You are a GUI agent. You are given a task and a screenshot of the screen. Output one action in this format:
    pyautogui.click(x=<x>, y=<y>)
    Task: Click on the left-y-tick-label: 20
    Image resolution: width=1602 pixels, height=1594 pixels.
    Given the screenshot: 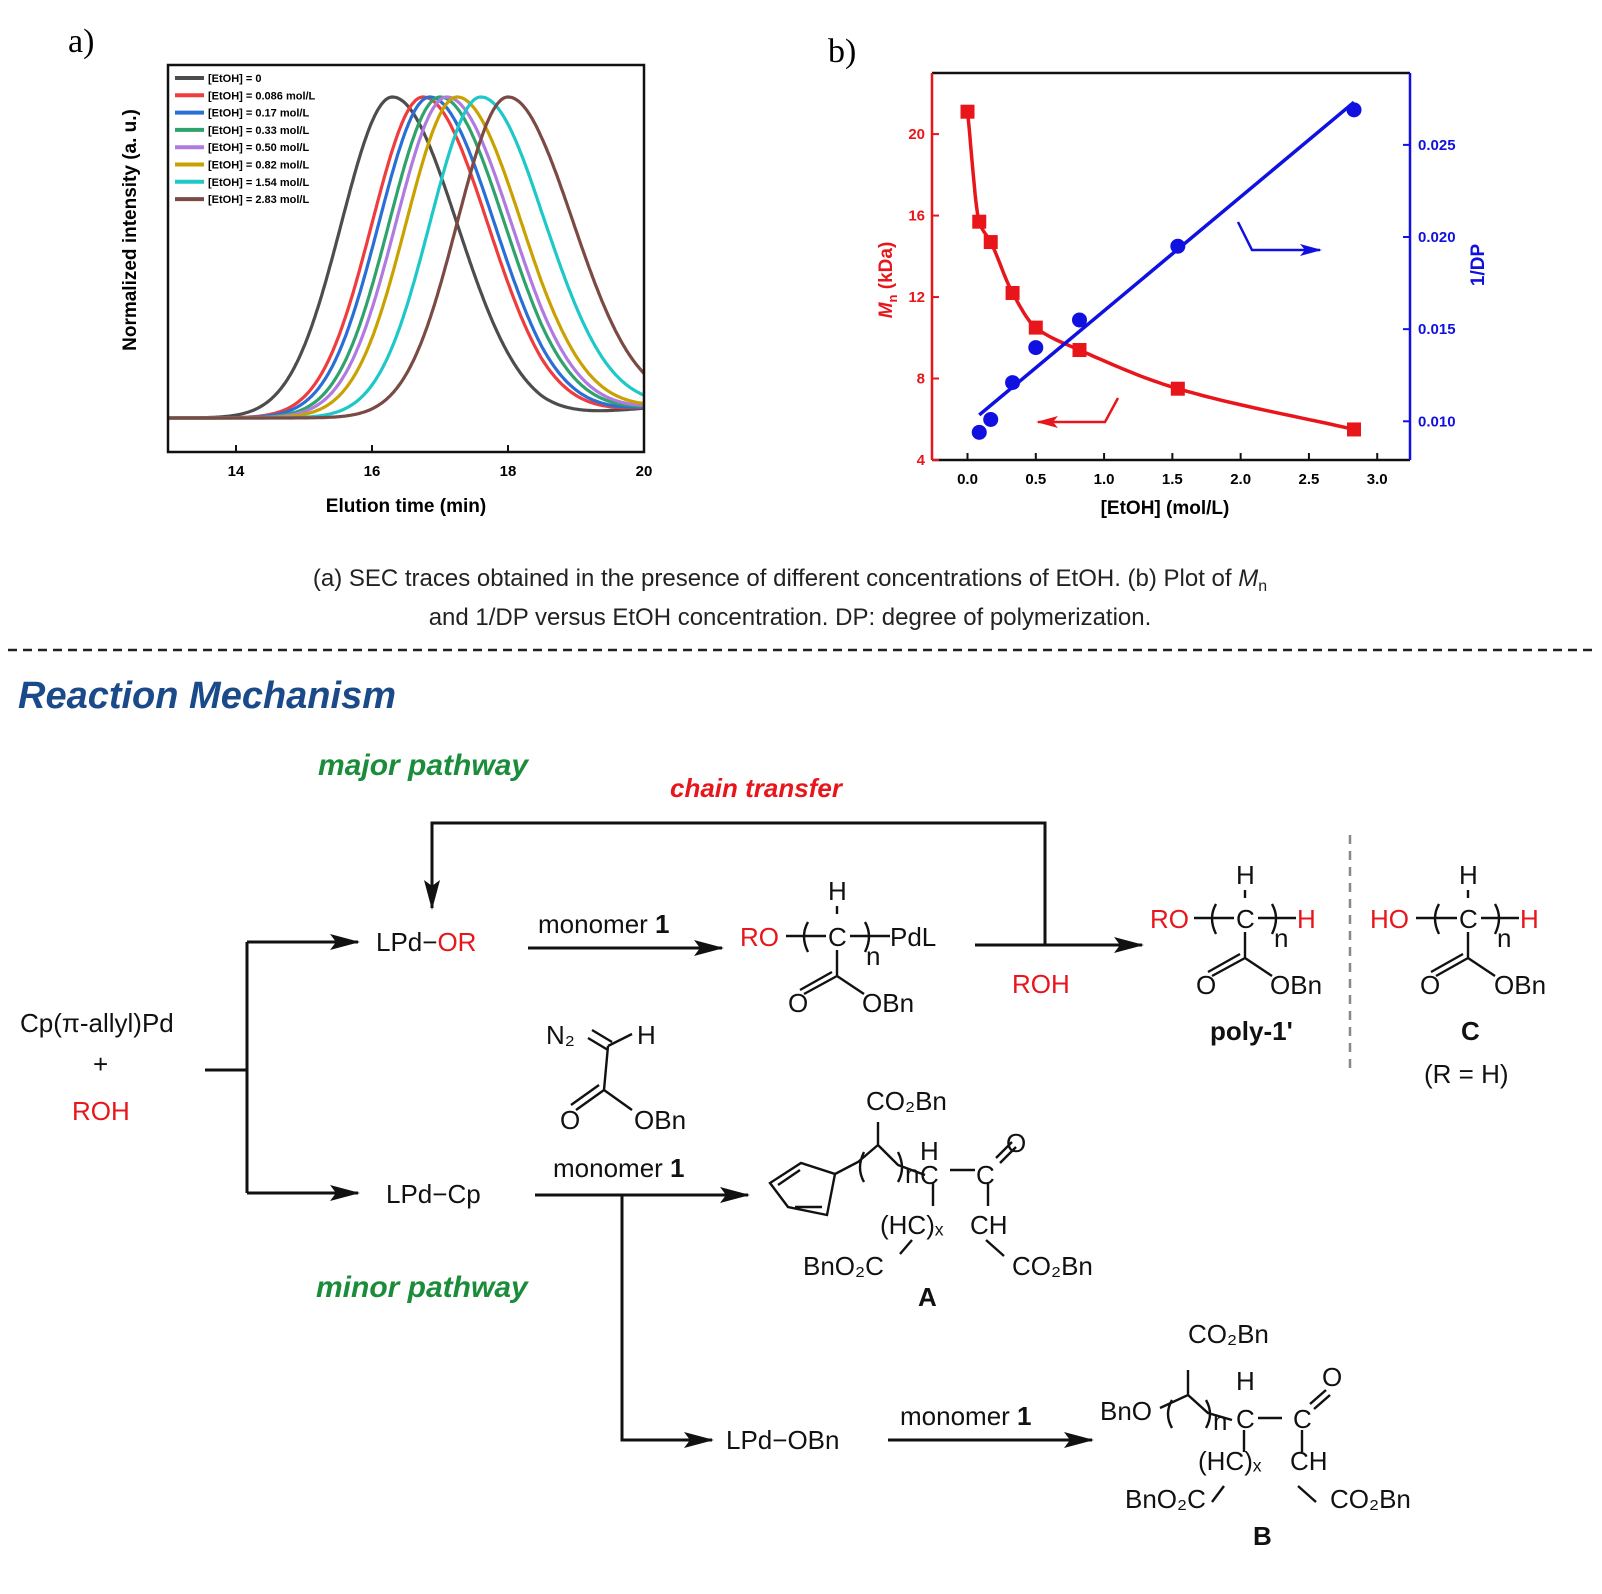 What is the action you would take?
    pyautogui.click(x=916, y=134)
    